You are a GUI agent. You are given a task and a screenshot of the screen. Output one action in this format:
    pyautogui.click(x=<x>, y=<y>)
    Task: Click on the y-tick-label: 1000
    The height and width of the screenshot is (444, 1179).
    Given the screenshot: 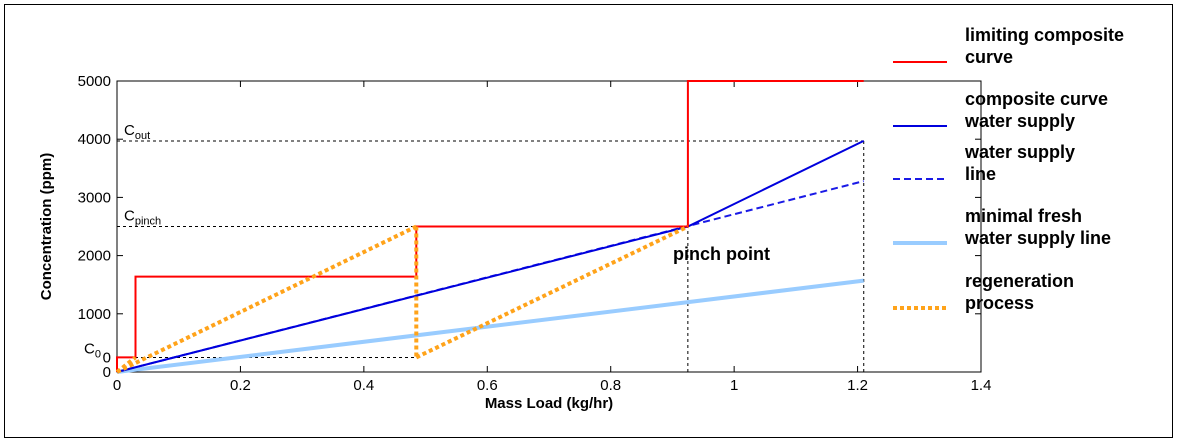 What is the action you would take?
    pyautogui.click(x=94, y=314)
    